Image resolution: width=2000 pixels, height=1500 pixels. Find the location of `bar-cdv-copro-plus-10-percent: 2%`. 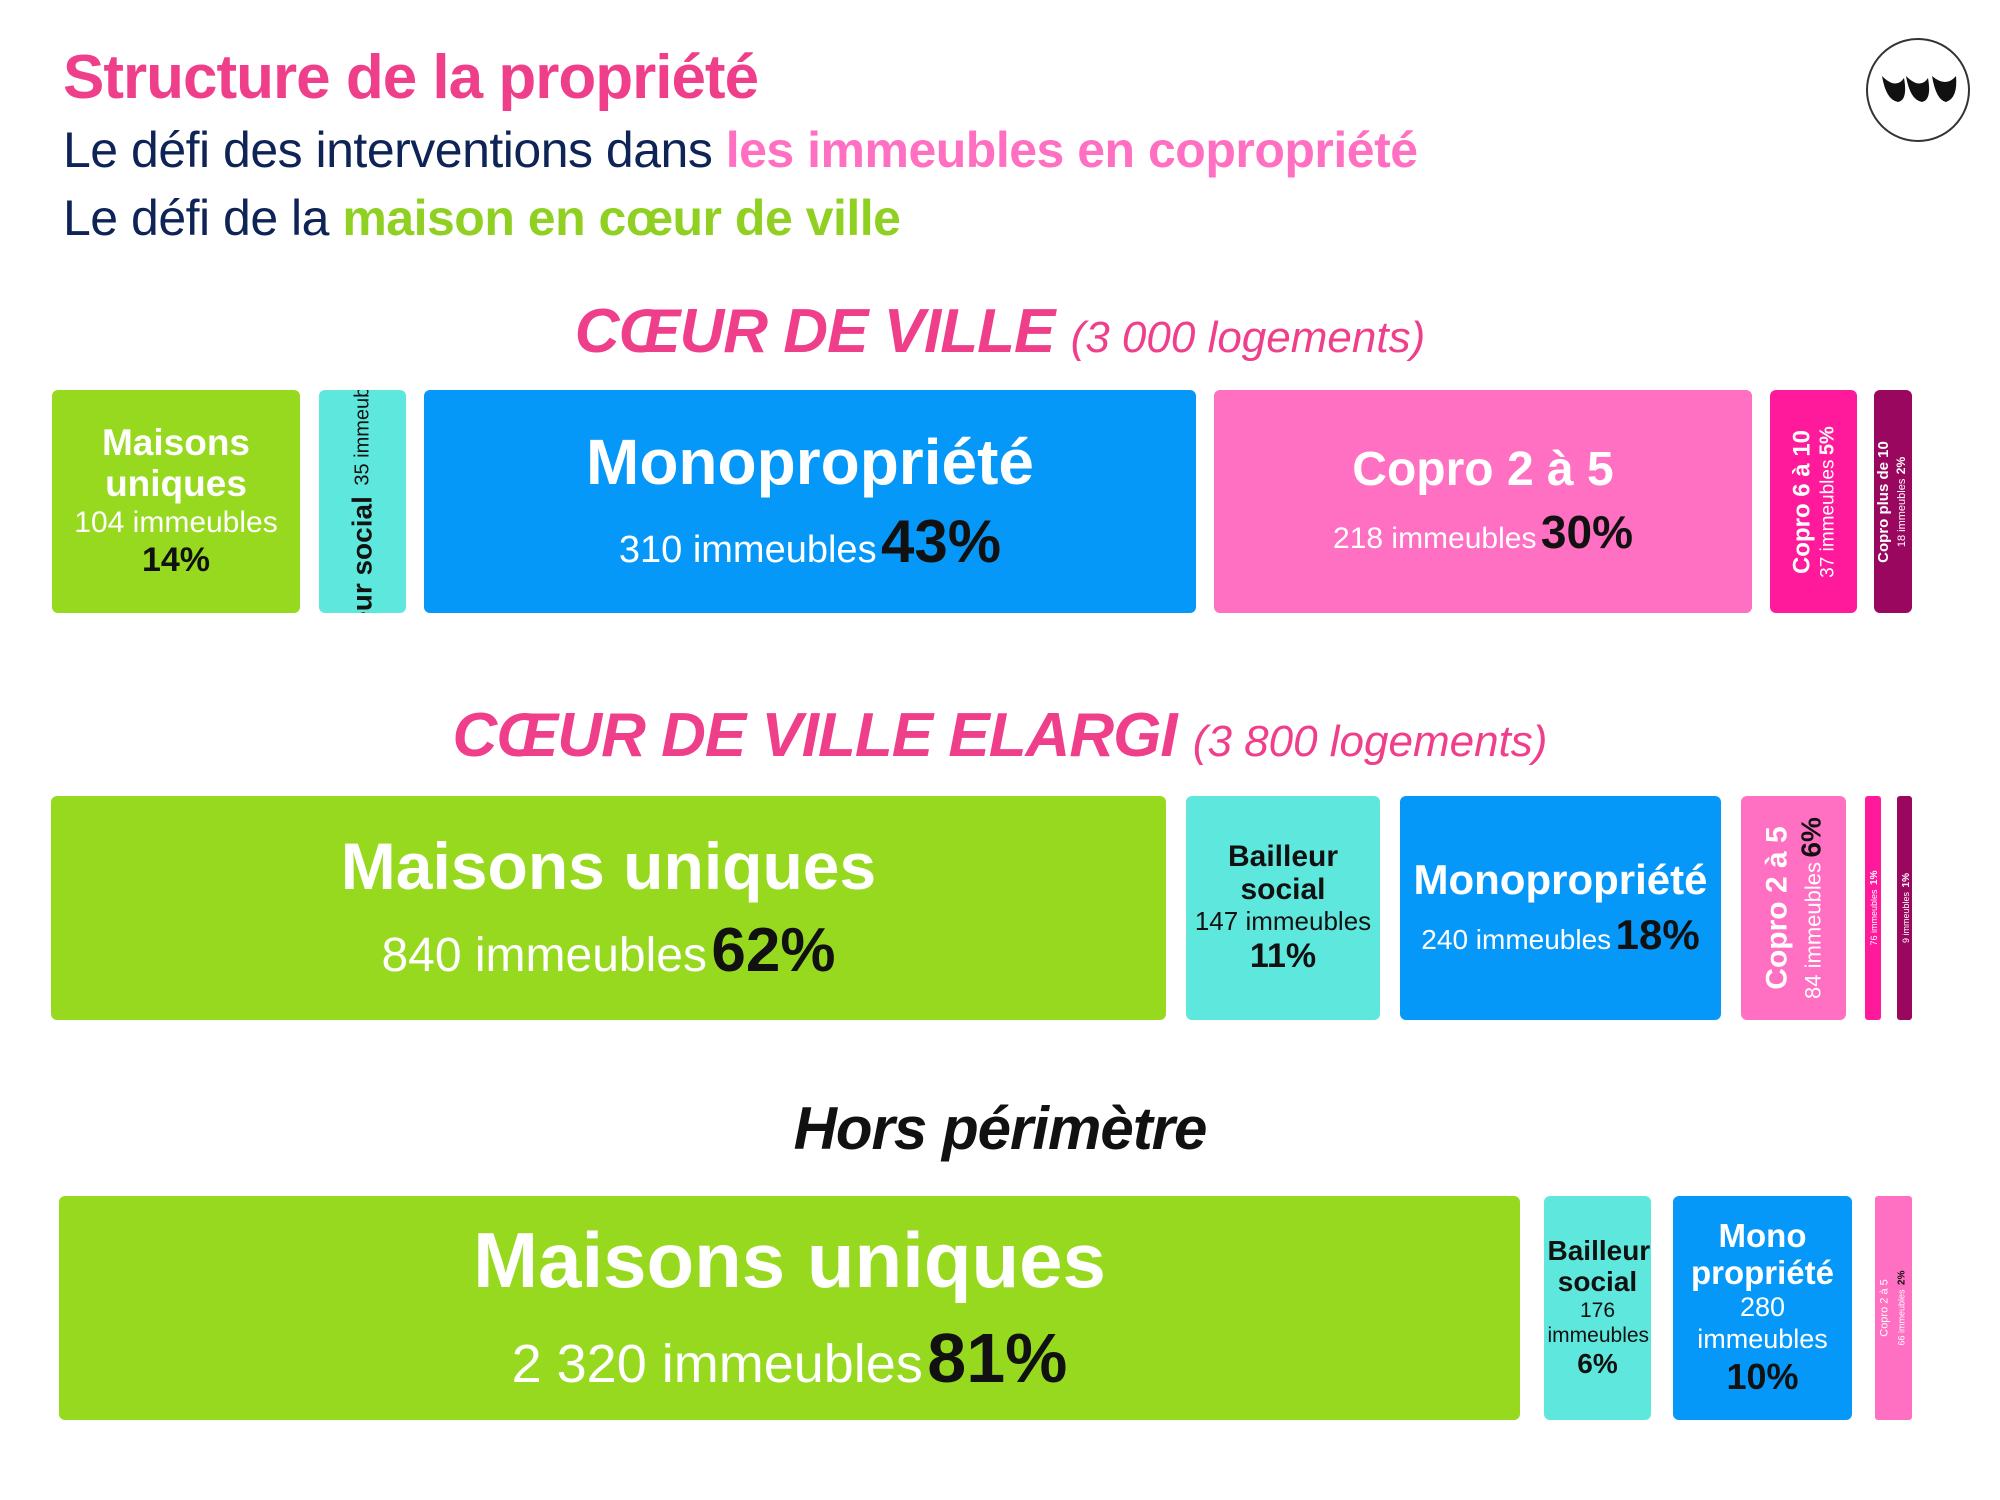

bar-cdv-copro-plus-10-percent: 2% is located at coordinates (1901, 465).